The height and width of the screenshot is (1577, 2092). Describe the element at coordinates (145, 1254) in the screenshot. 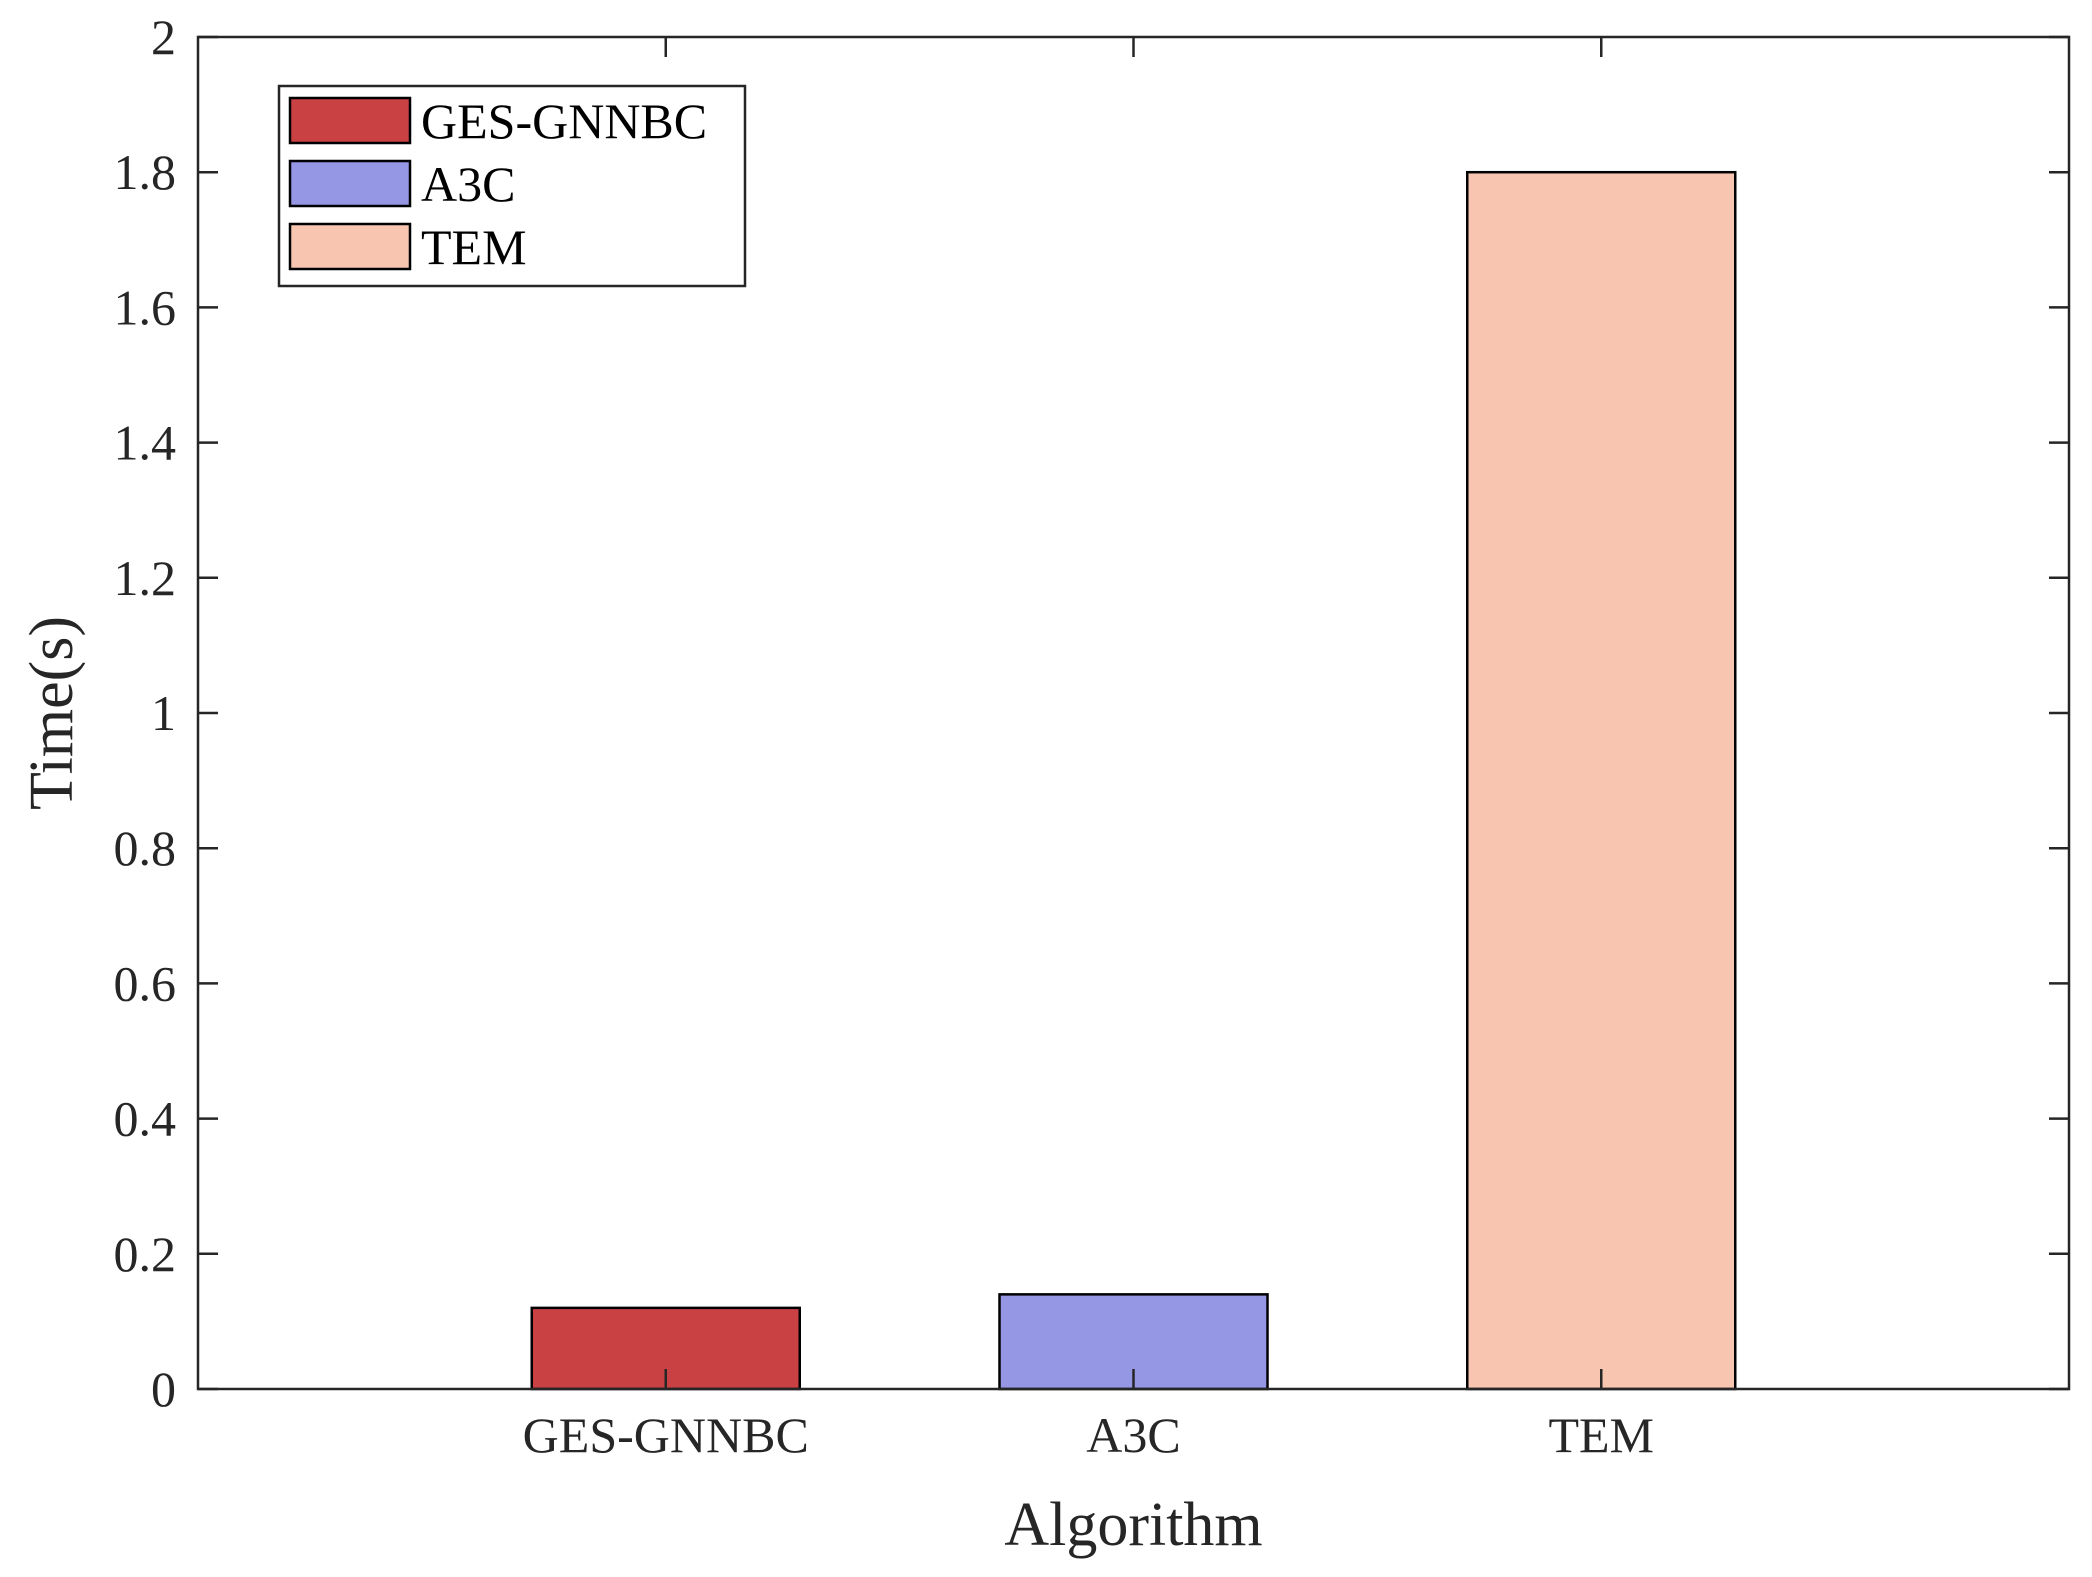

I see `y-tick-label: 0.2` at that location.